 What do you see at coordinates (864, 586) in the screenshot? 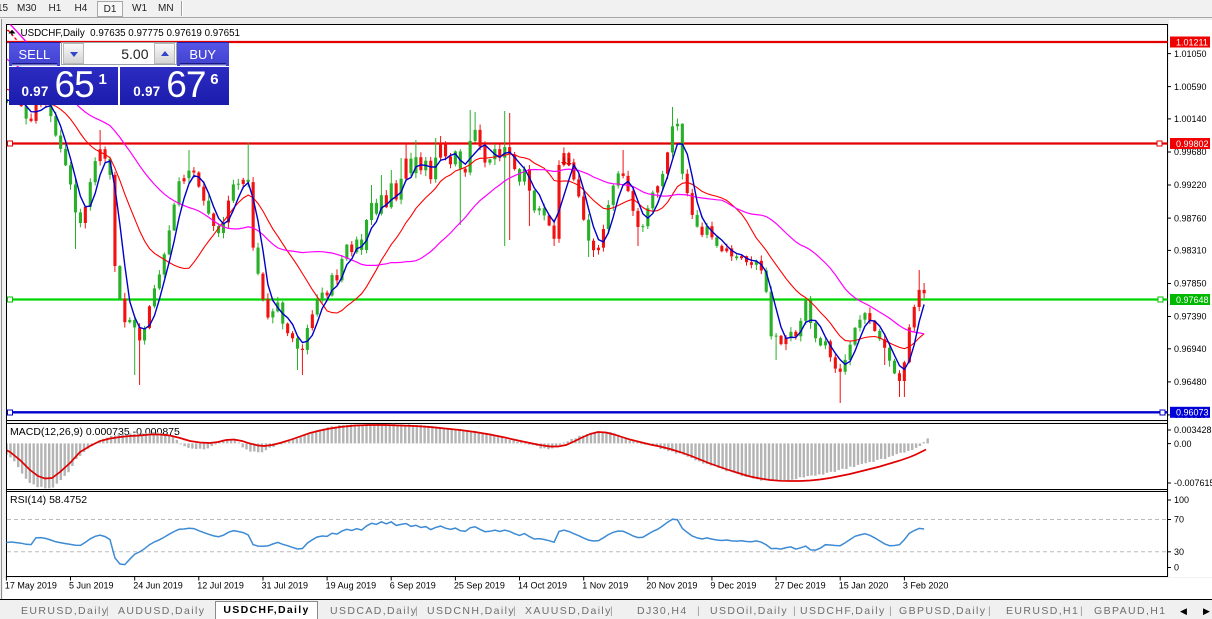
I see `svg-text: 15 Jan 2020` at bounding box center [864, 586].